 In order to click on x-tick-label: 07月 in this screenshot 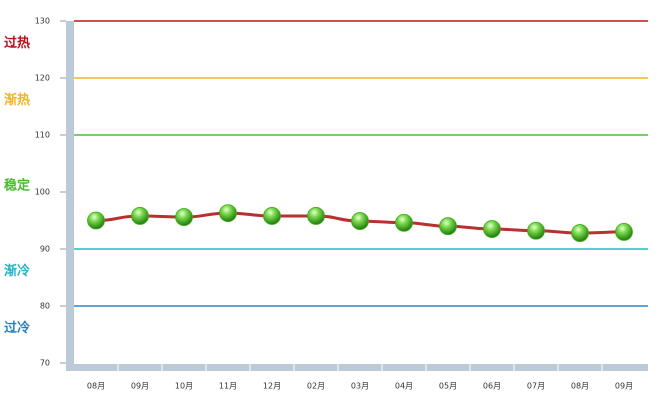, I will do `click(536, 386)`.